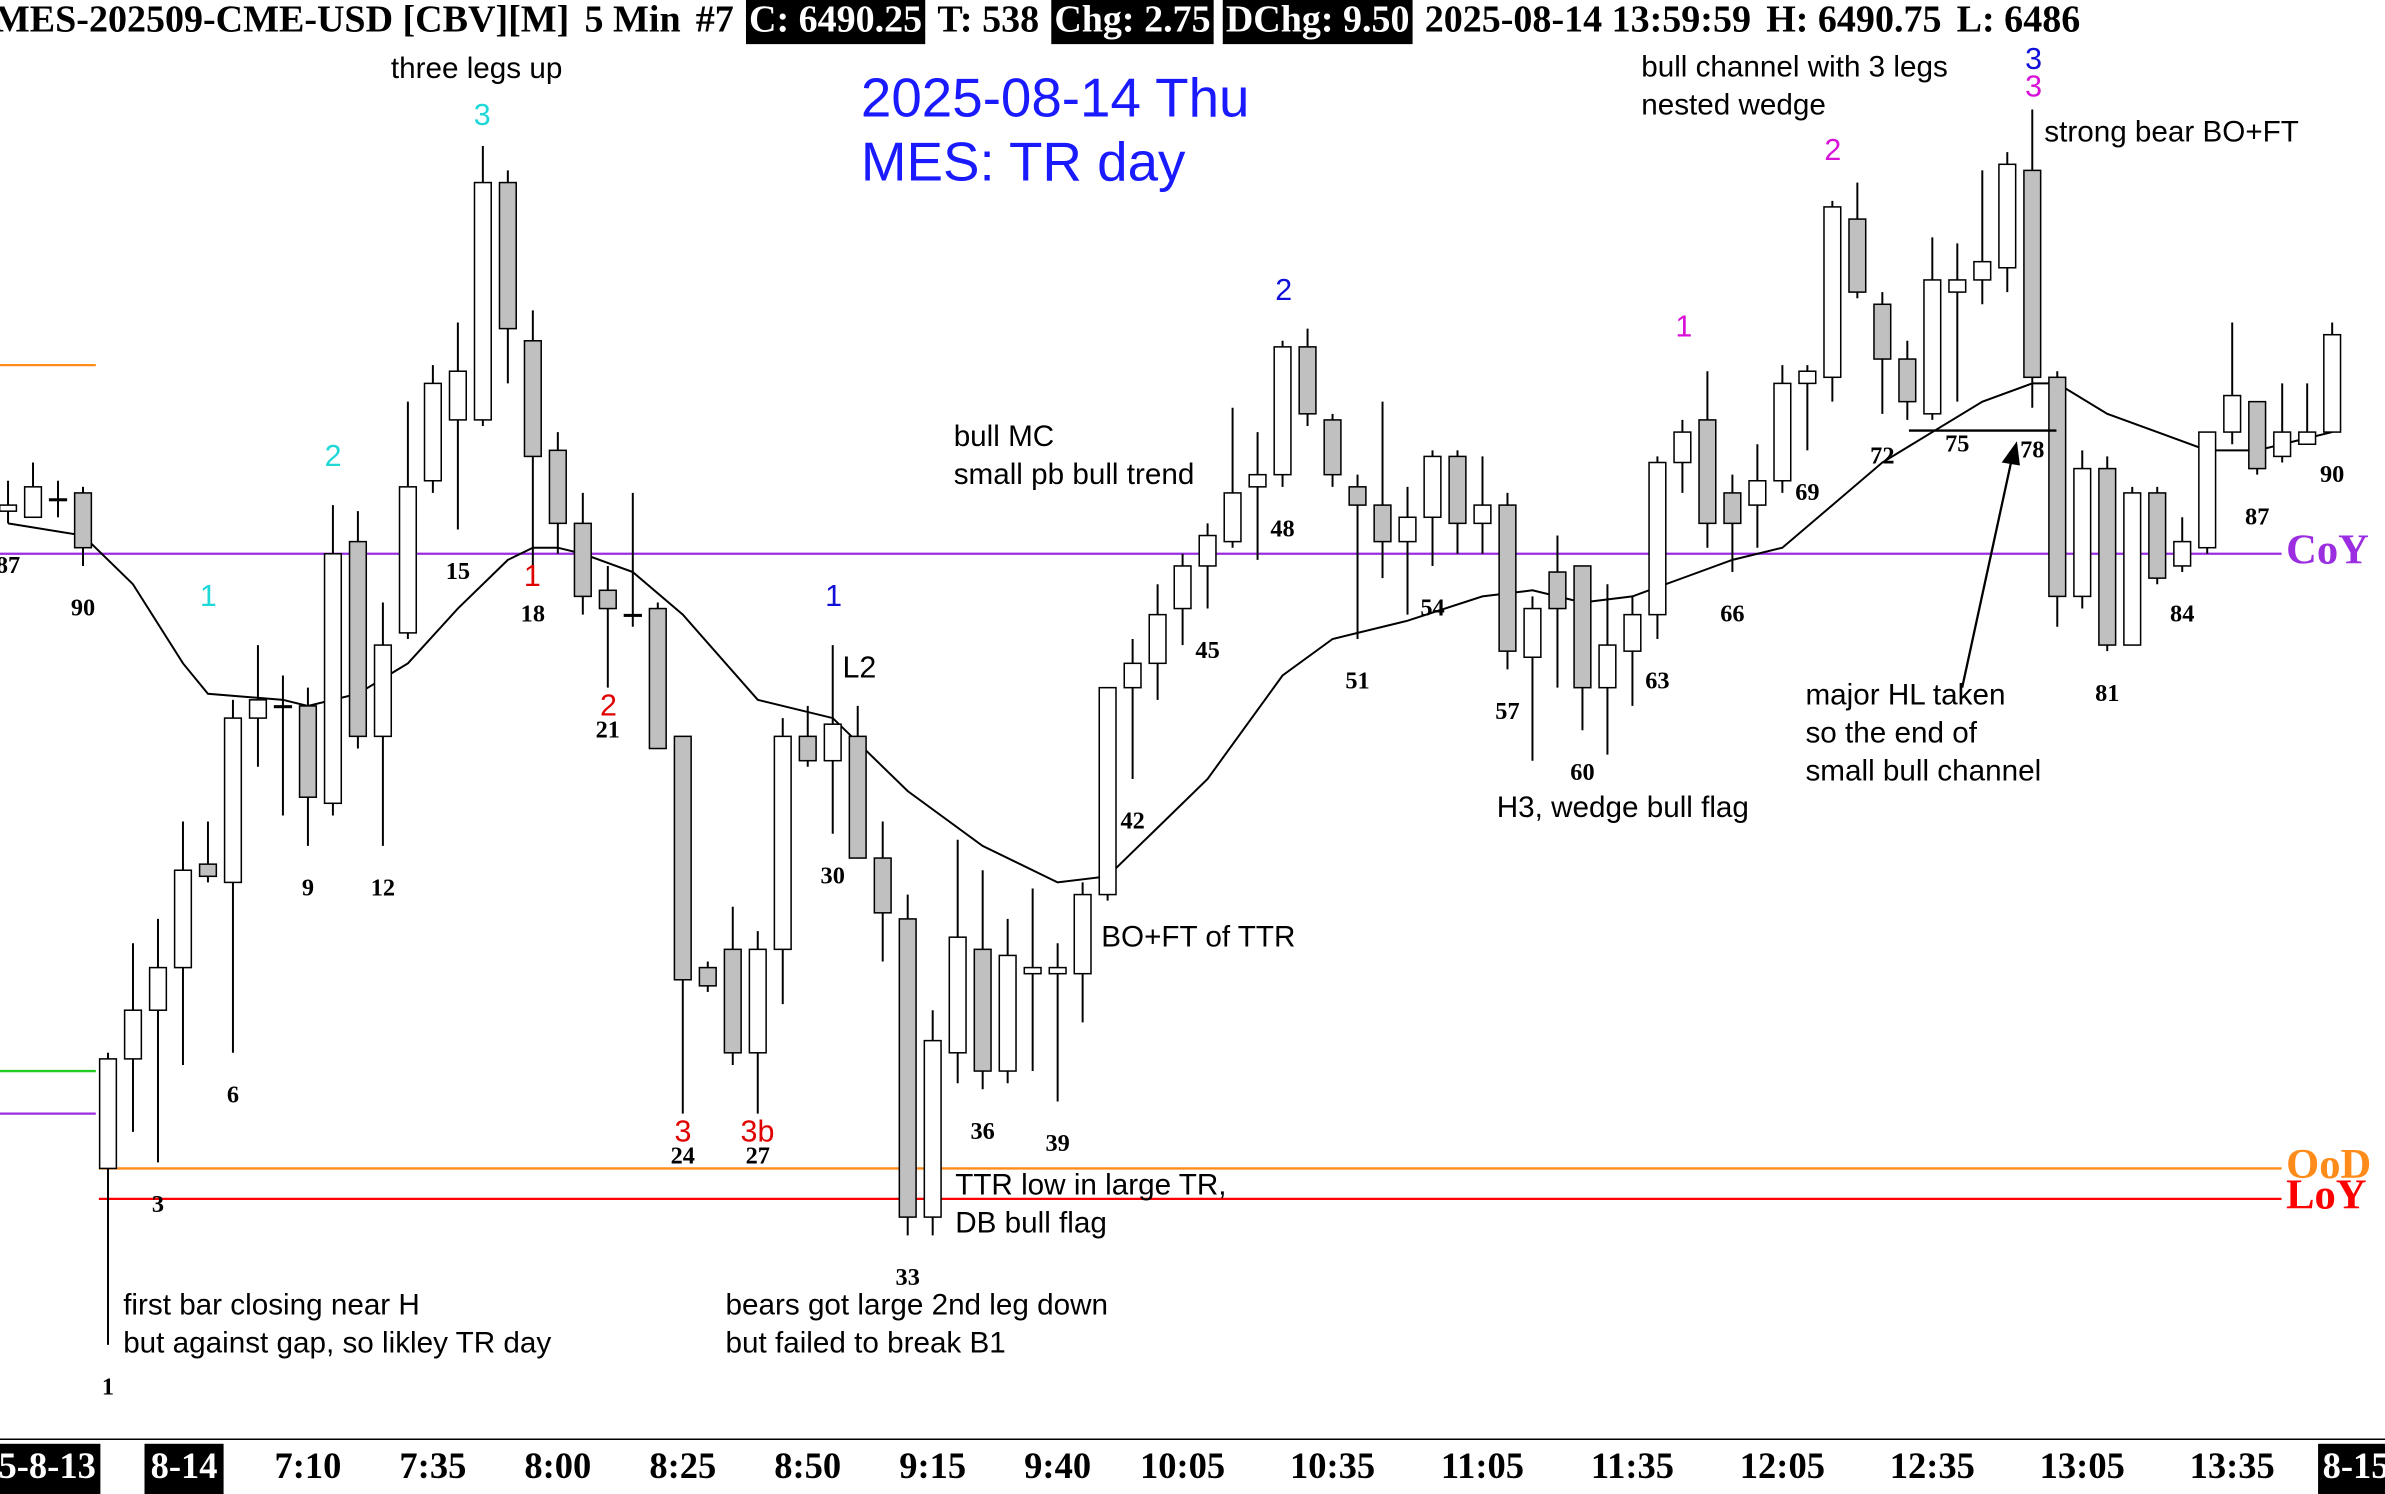  I want to click on leg-label: 2, so click(1832, 150).